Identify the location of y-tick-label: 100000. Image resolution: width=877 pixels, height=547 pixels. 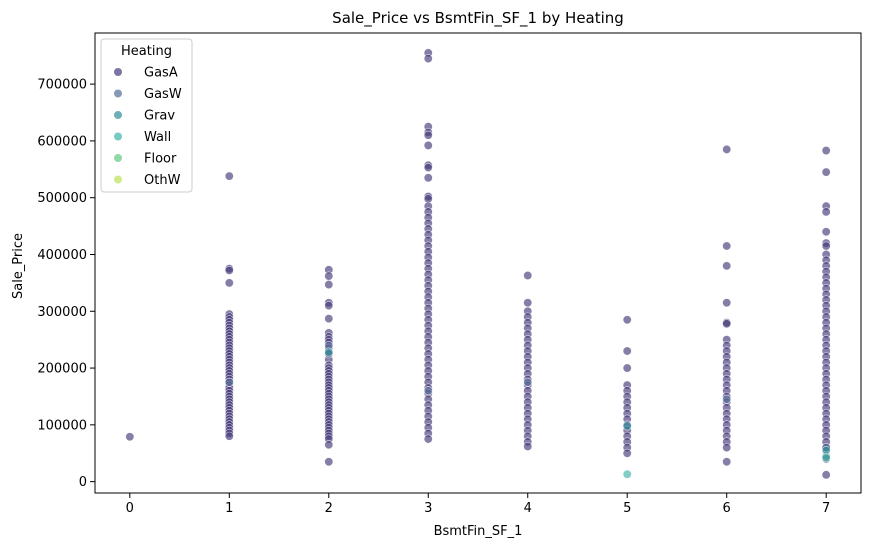
(62, 425).